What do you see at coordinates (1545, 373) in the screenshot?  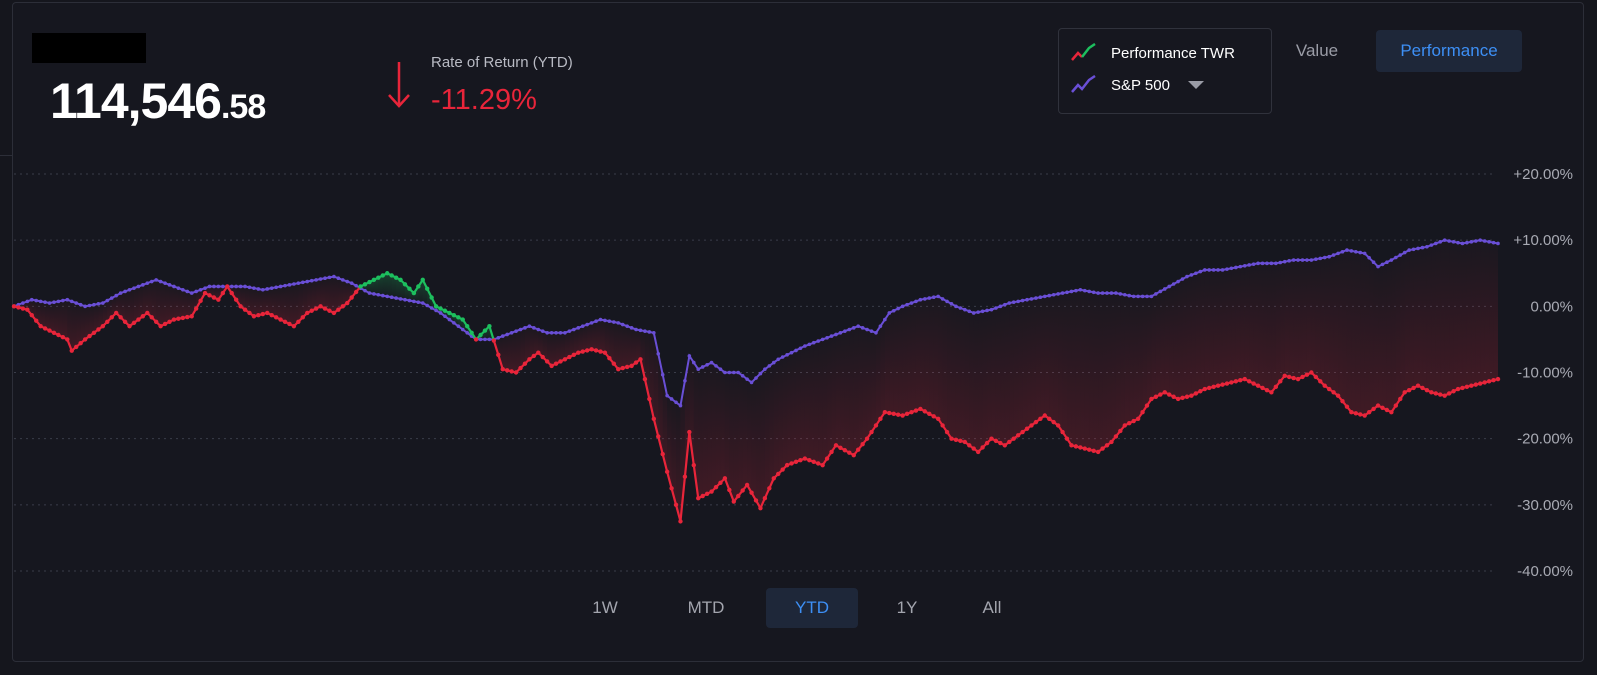 I see `y-tick-label: -10.00%` at bounding box center [1545, 373].